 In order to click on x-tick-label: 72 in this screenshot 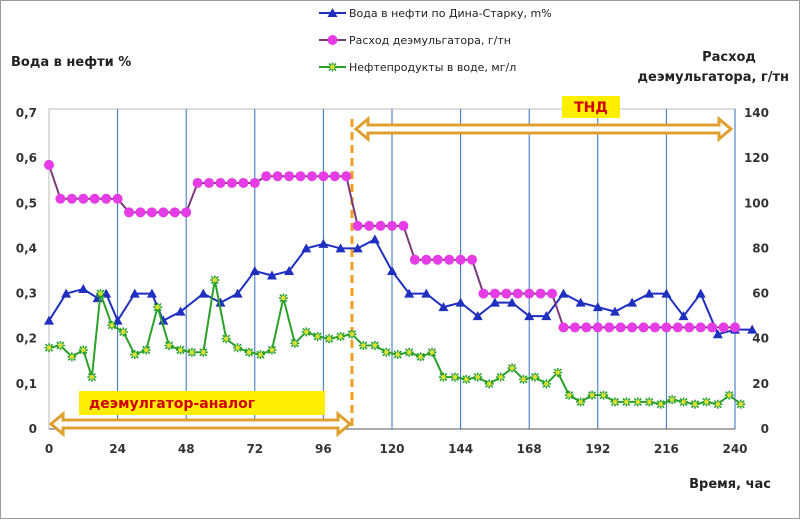, I will do `click(254, 449)`.